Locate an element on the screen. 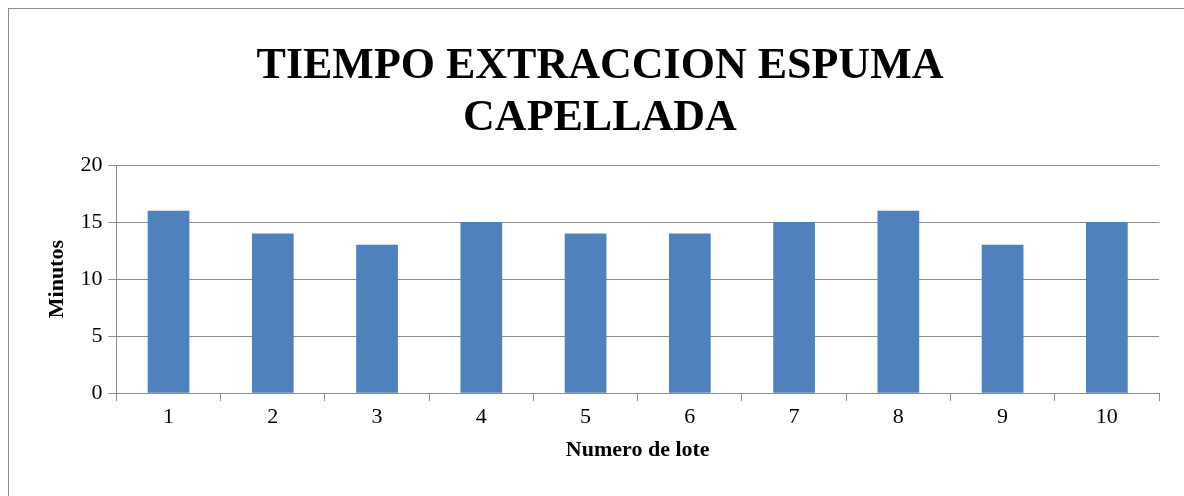  x-tick-label: 9 is located at coordinates (1003, 416).